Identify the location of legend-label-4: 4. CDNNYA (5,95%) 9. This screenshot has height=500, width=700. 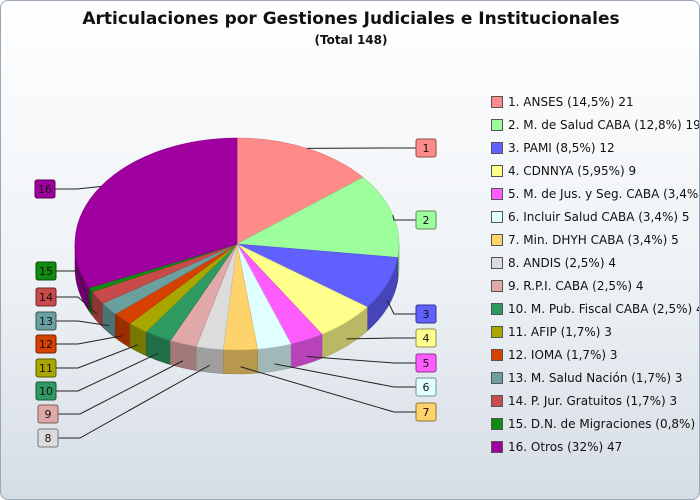
(572, 170).